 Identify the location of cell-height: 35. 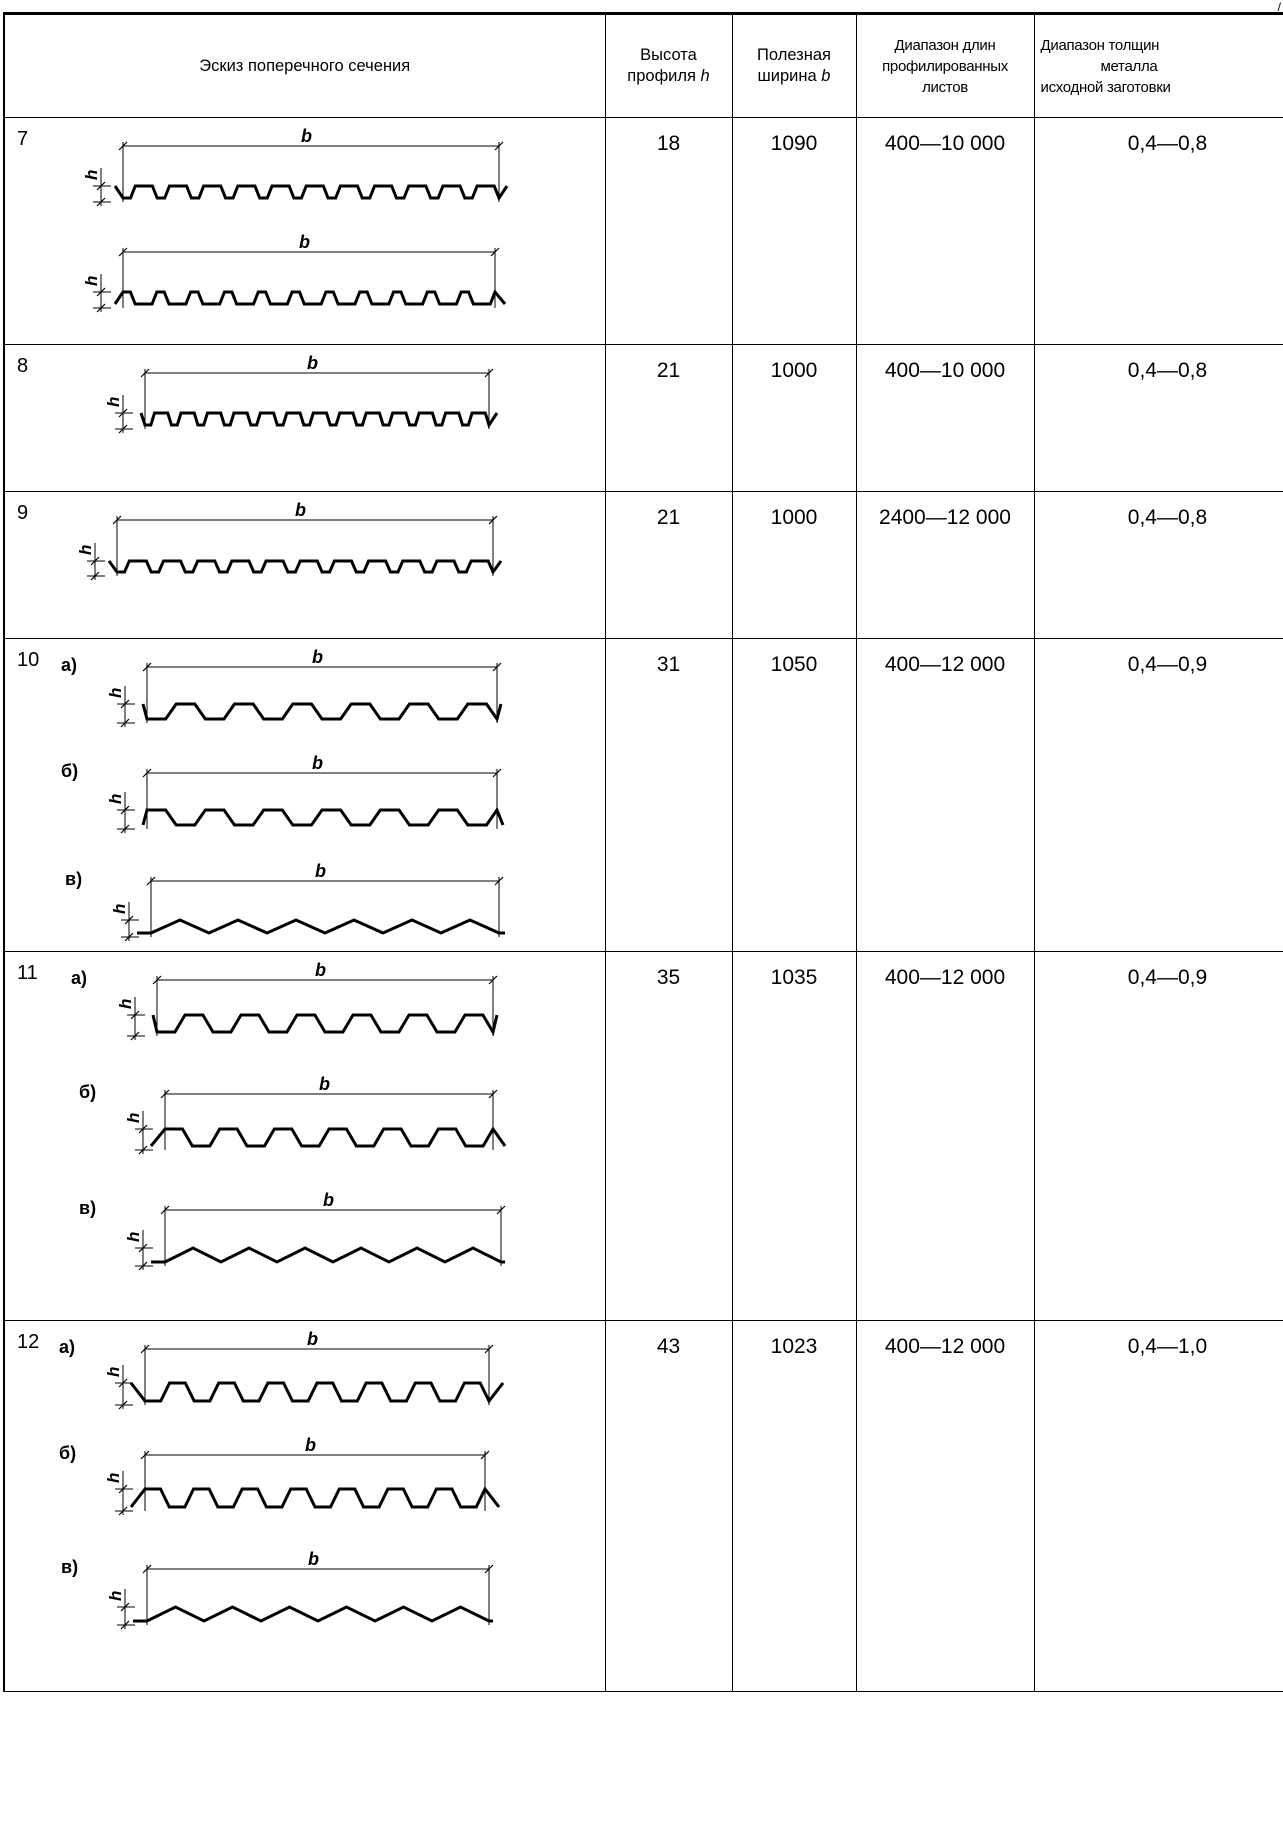
(668, 1136).